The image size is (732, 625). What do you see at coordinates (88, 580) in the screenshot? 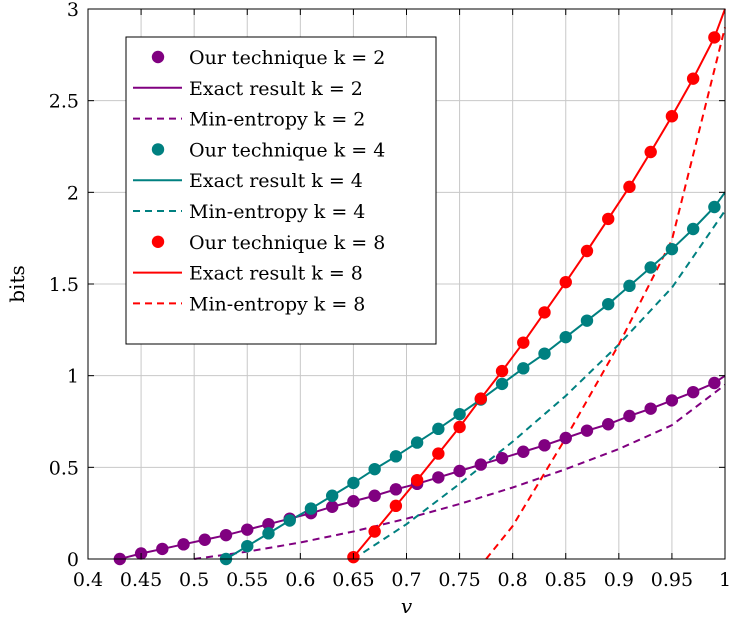
I see `x-tick-label: 0.4` at bounding box center [88, 580].